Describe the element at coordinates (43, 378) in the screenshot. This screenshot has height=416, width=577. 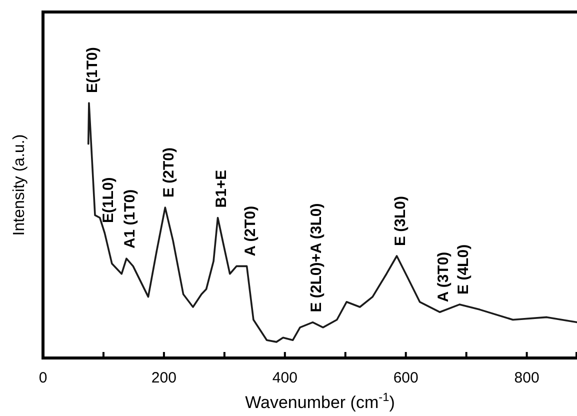
I see `x-tick-label: 0` at that location.